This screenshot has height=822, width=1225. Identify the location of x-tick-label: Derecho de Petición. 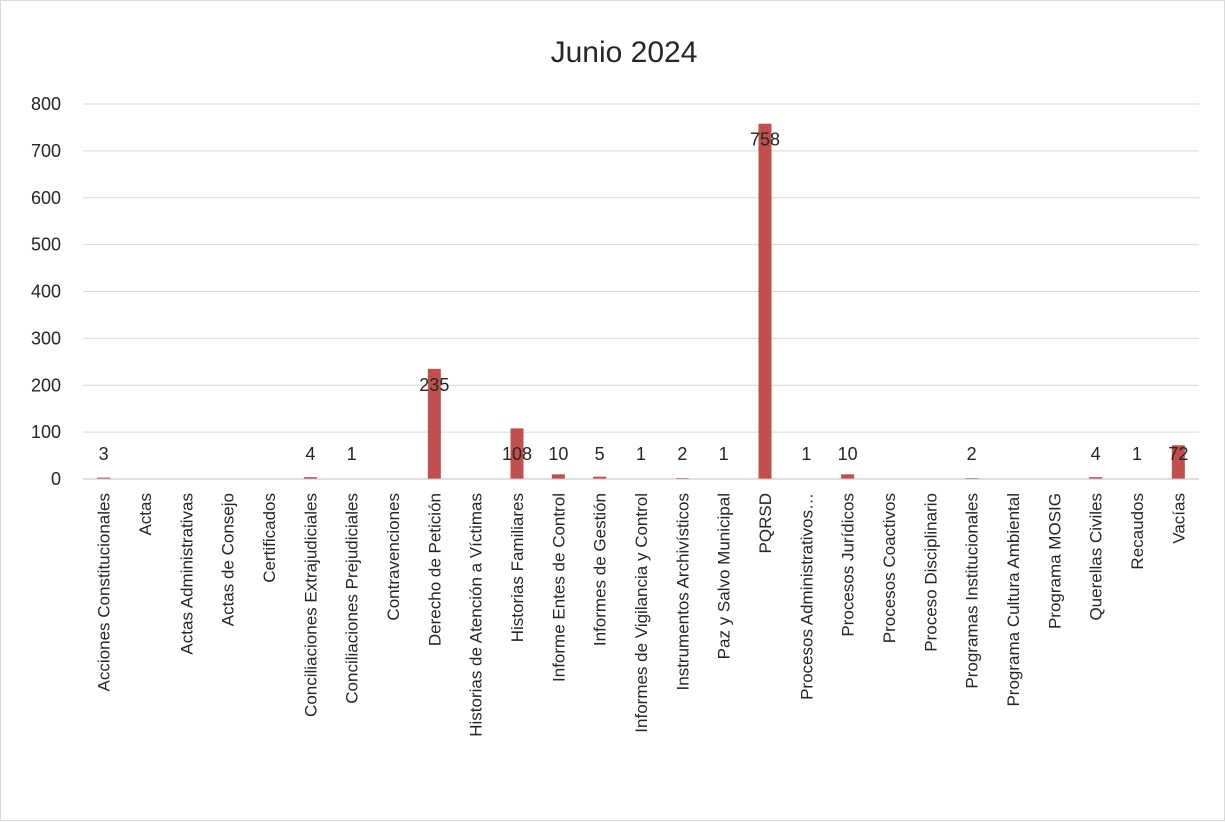
(434, 569).